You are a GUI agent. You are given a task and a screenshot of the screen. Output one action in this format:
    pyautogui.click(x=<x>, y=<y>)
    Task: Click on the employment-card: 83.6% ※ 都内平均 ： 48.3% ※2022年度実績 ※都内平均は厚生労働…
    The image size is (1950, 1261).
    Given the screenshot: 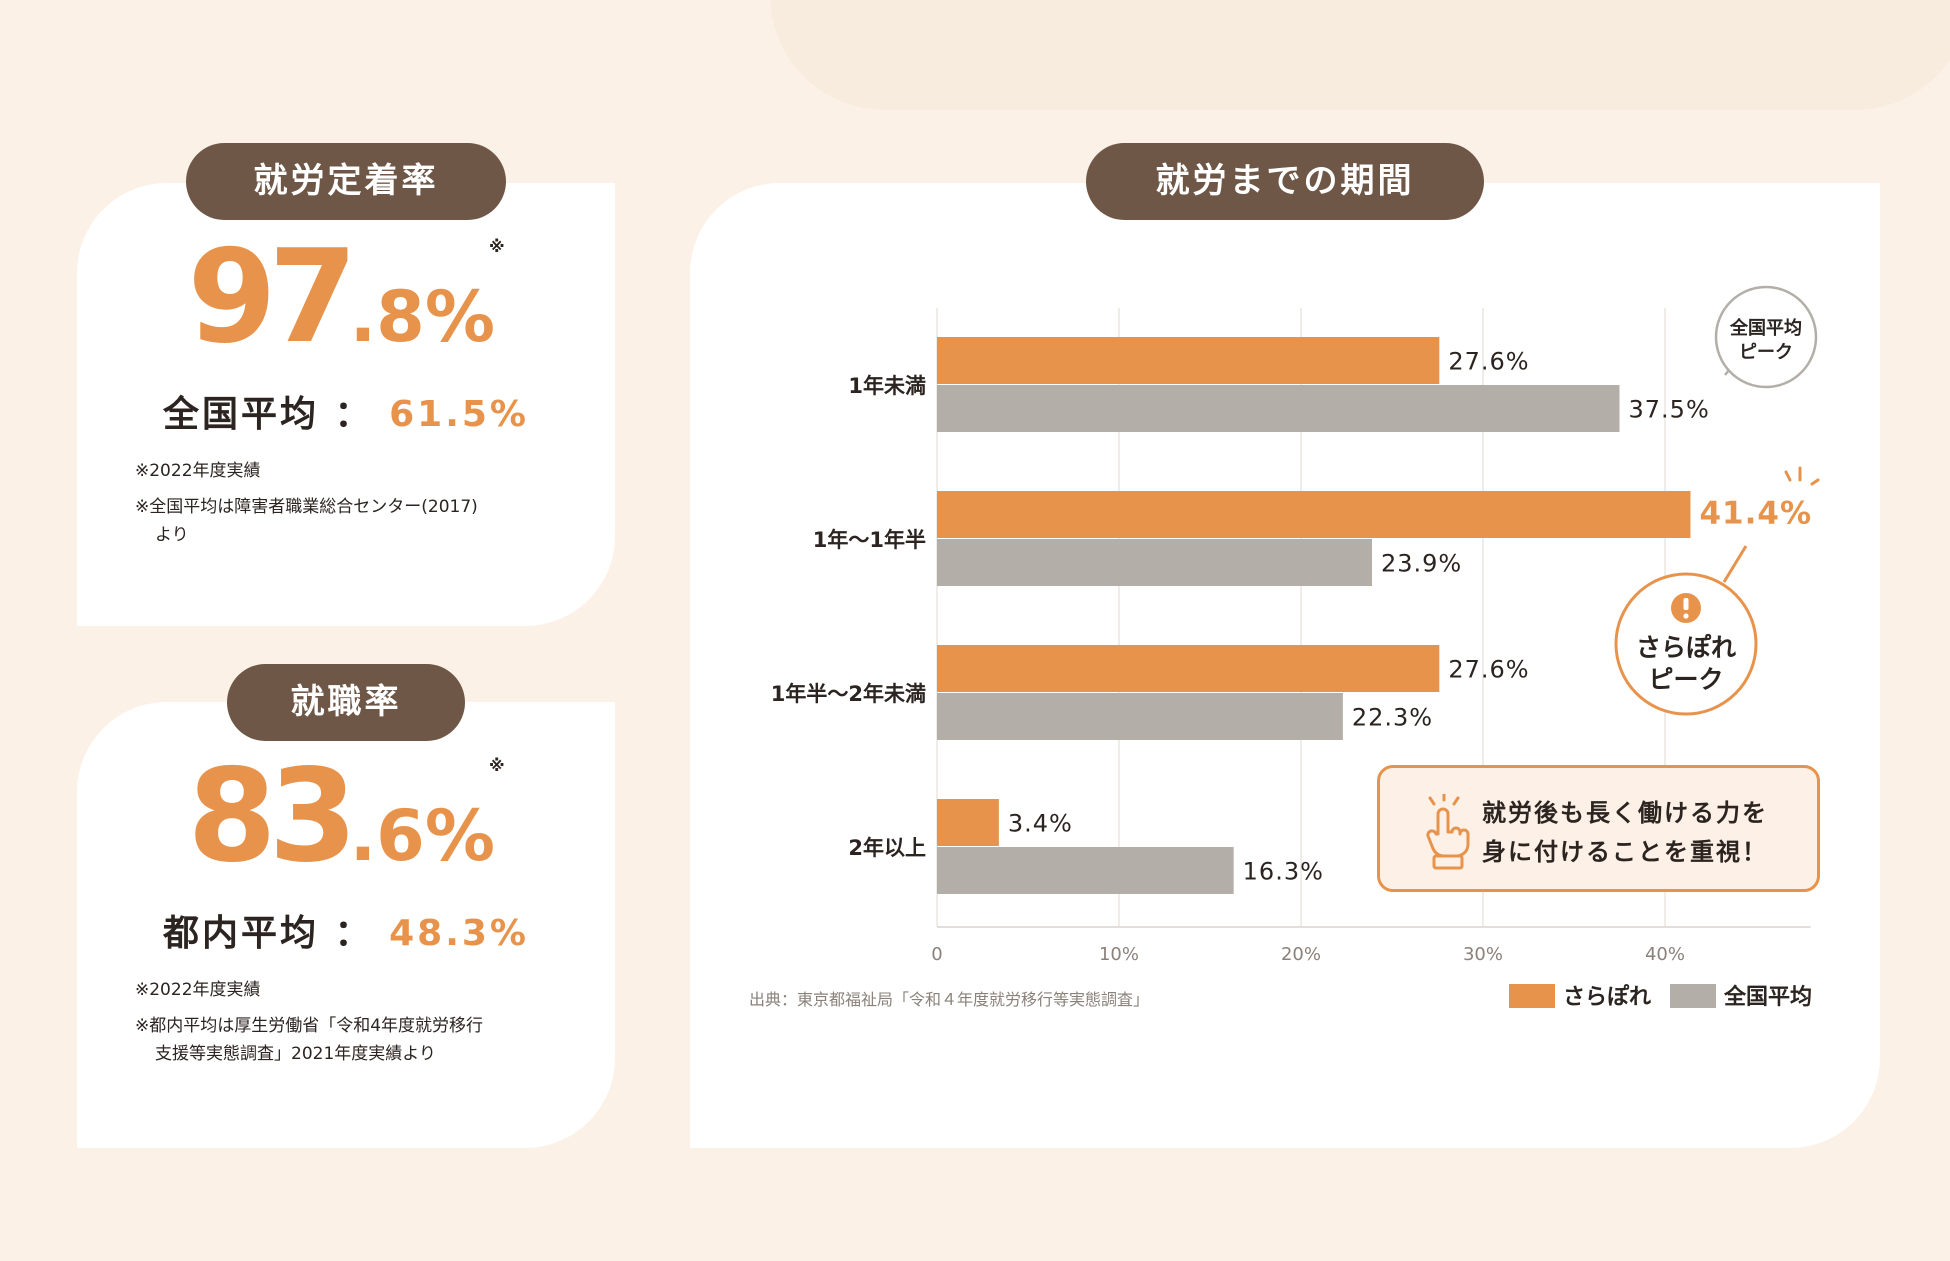 What is the action you would take?
    pyautogui.click(x=346, y=925)
    